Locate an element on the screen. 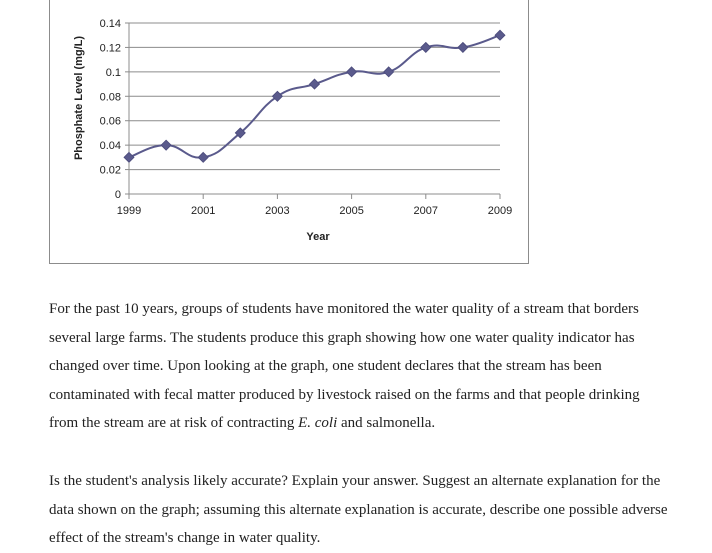 The width and height of the screenshot is (712, 553). y-tick-label: 0.06 is located at coordinates (110, 122).